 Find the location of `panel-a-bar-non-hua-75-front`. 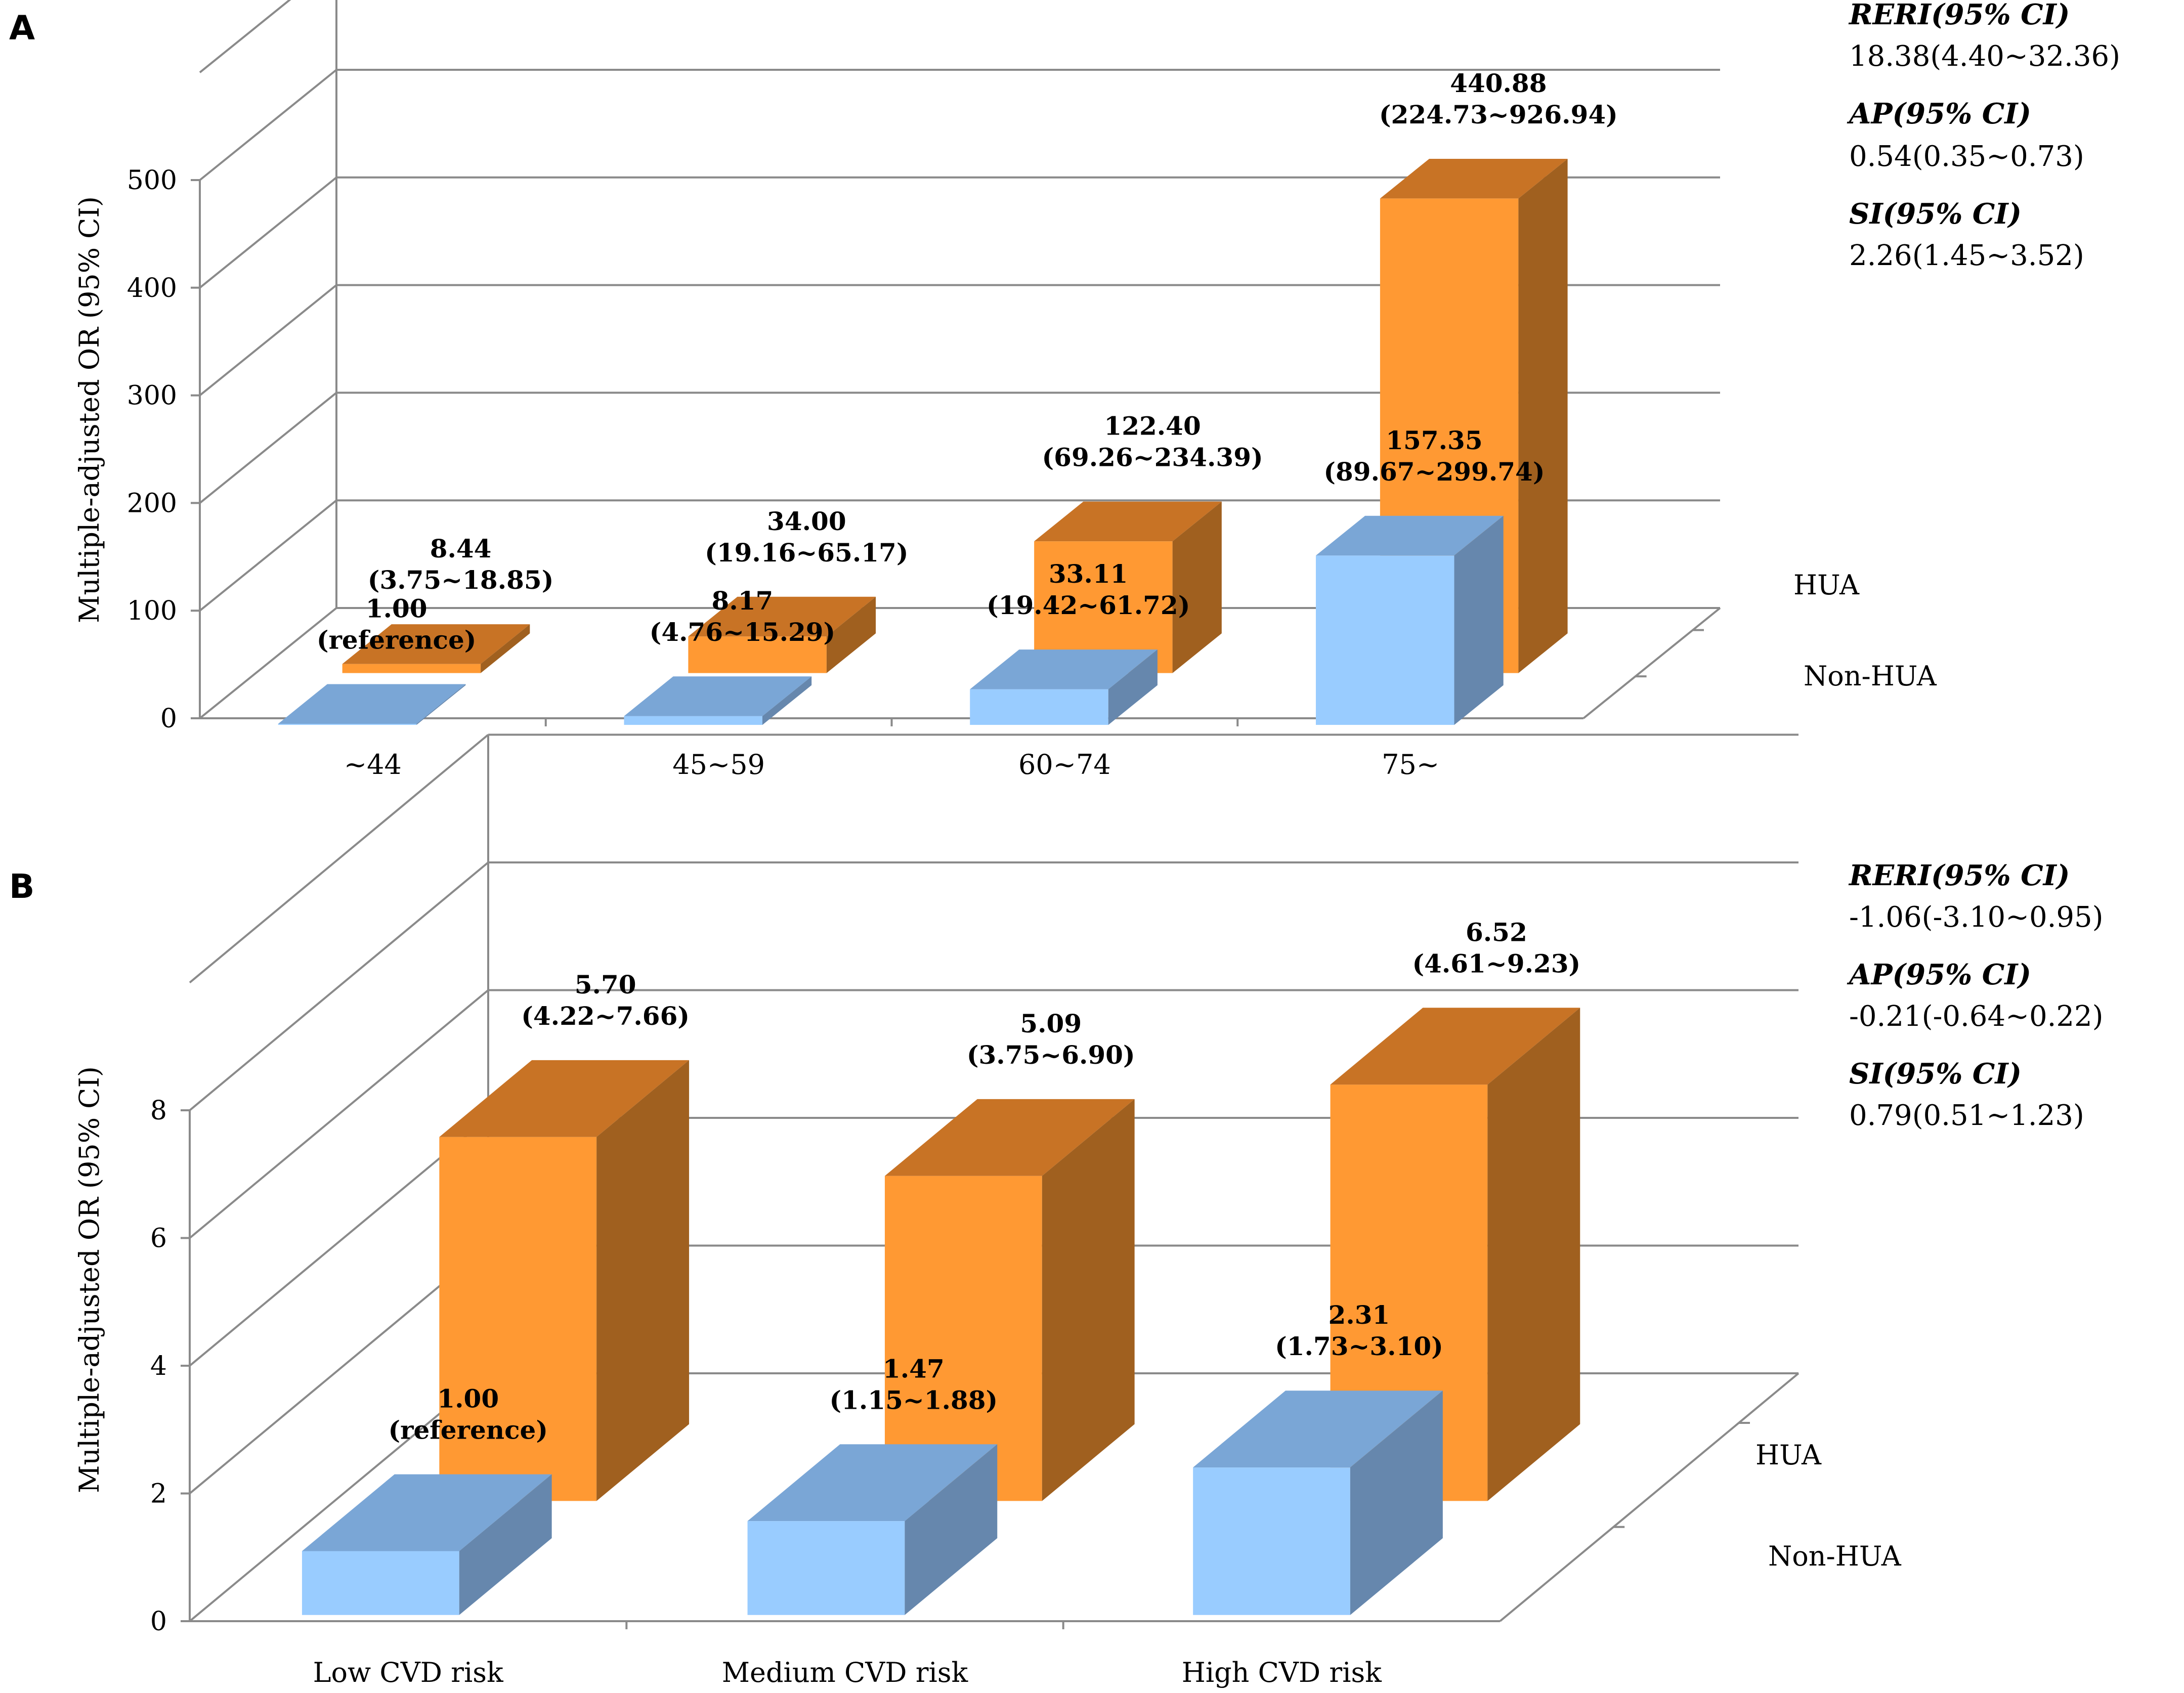

panel-a-bar-non-hua-75-front is located at coordinates (1385, 640).